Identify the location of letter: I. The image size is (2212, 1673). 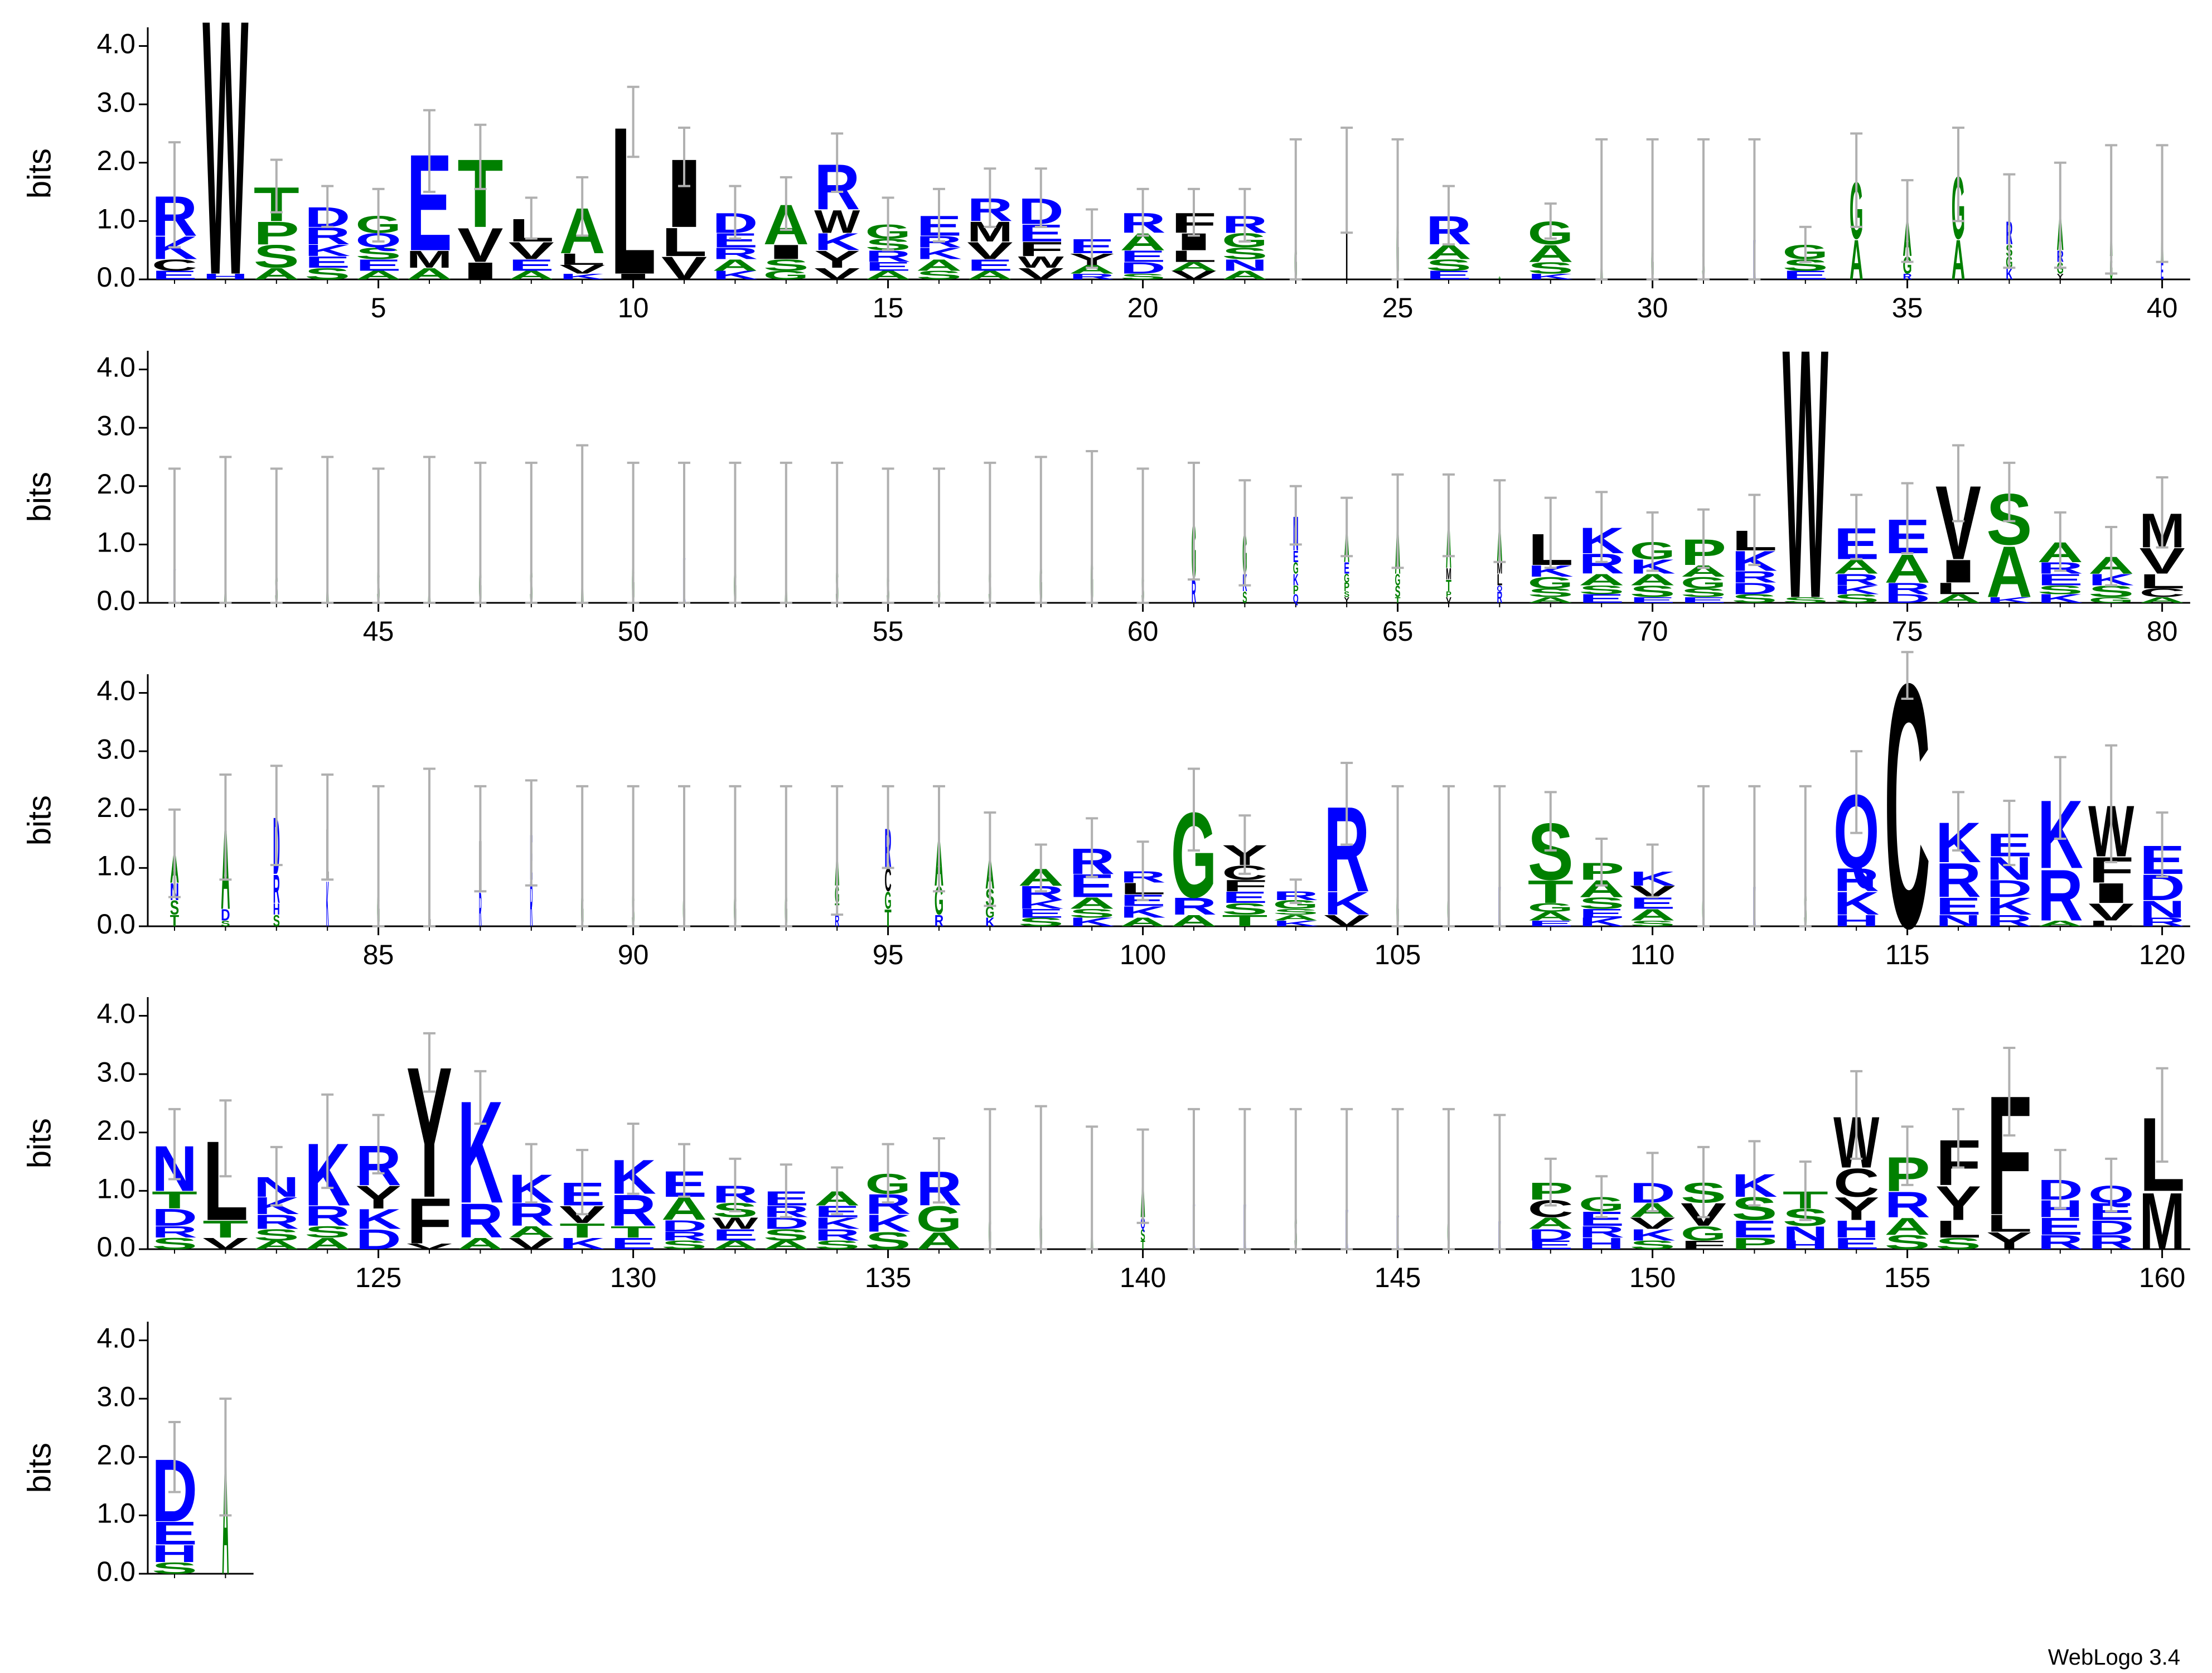
(2111, 893).